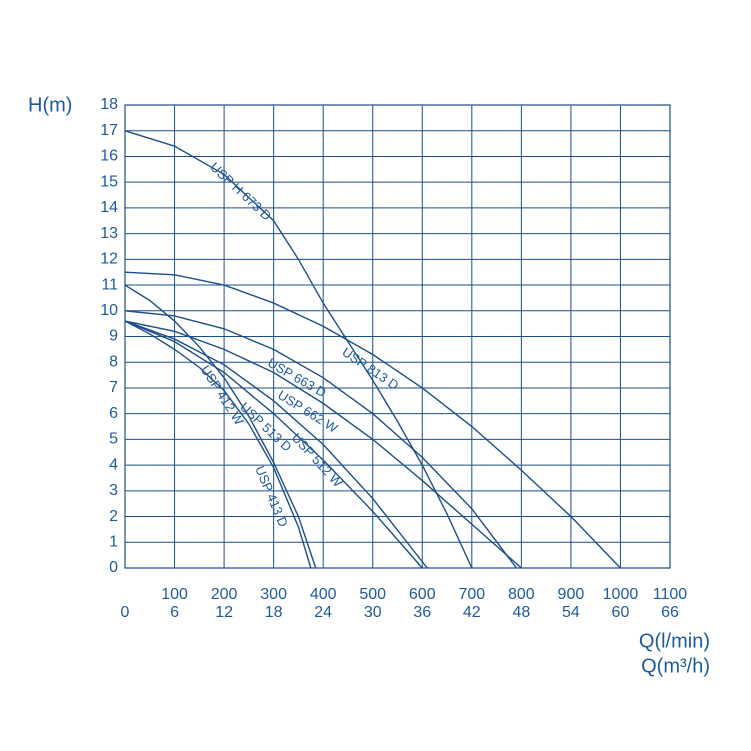 This screenshot has width=751, height=751. Describe the element at coordinates (273, 594) in the screenshot. I see `x-tick-label: 300` at that location.